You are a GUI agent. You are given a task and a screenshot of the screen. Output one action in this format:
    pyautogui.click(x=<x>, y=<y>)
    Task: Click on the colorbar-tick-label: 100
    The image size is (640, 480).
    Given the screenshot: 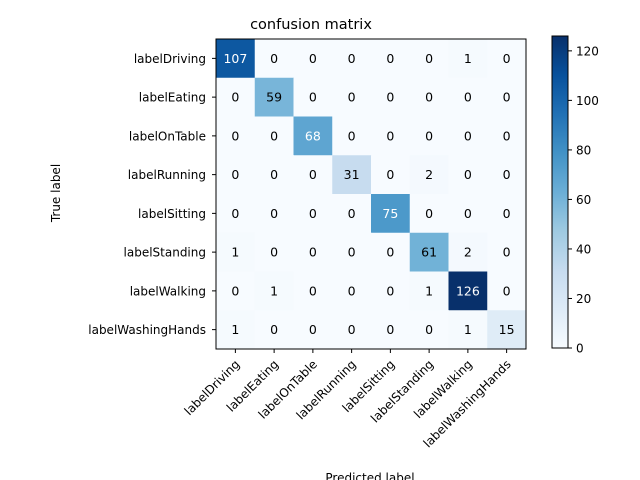 What is the action you would take?
    pyautogui.click(x=587, y=101)
    